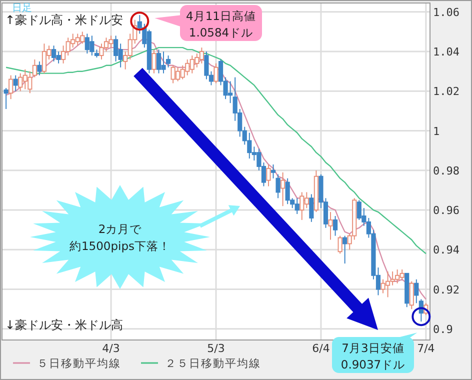 This screenshot has height=380, width=472. Describe the element at coordinates (443, 329) in the screenshot. I see `y-tick-label: 0.9` at that location.